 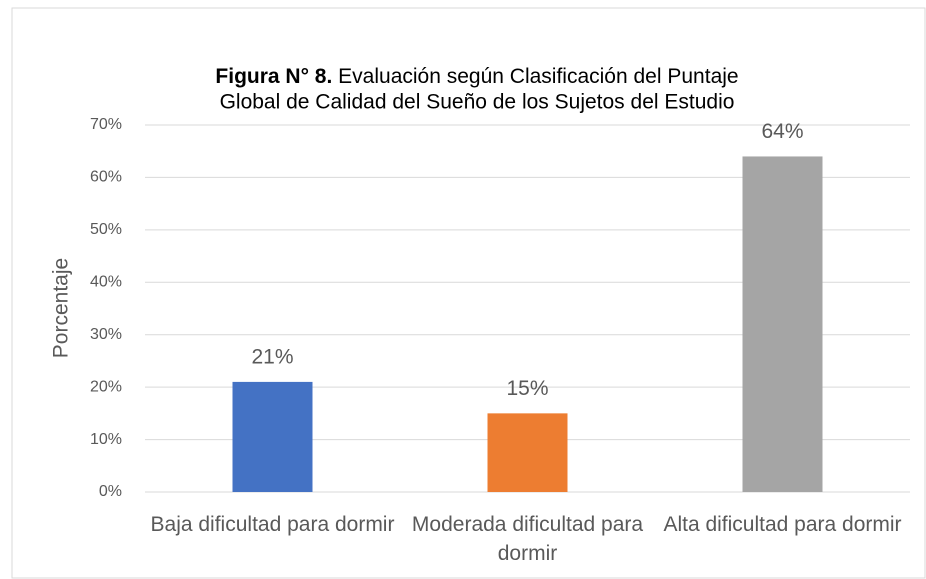 What do you see at coordinates (106, 229) in the screenshot?
I see `y-tick-label: 50%` at bounding box center [106, 229].